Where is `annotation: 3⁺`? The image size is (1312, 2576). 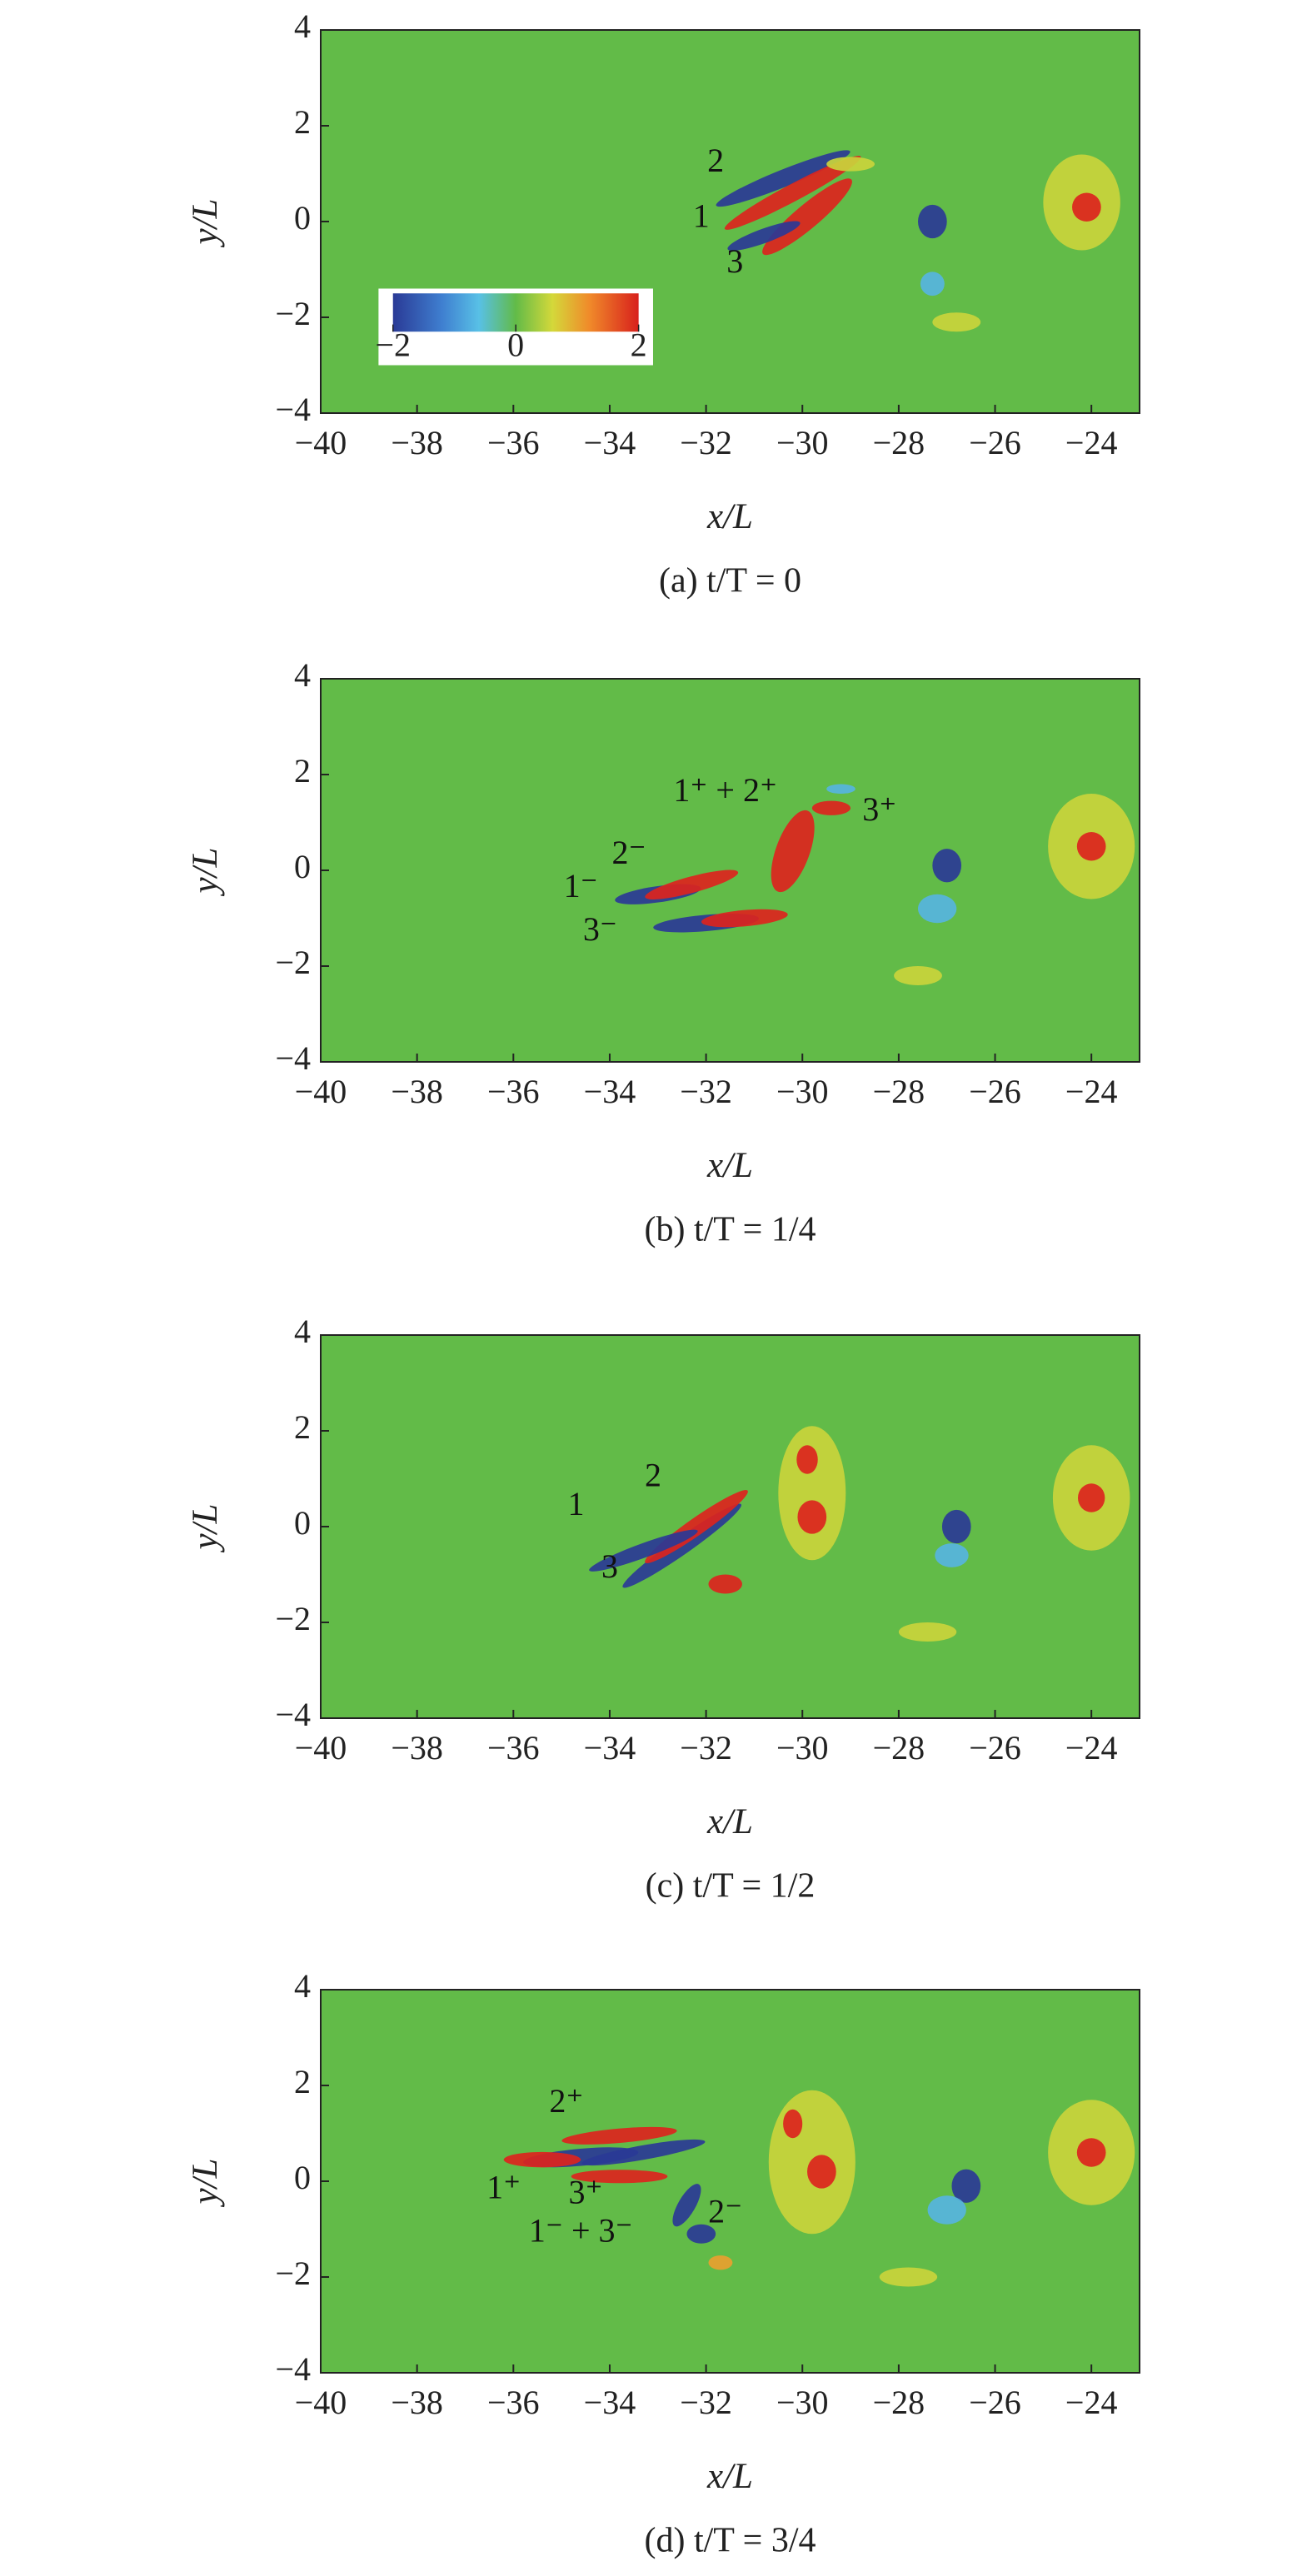 annotation: 3⁺ is located at coordinates (879, 809).